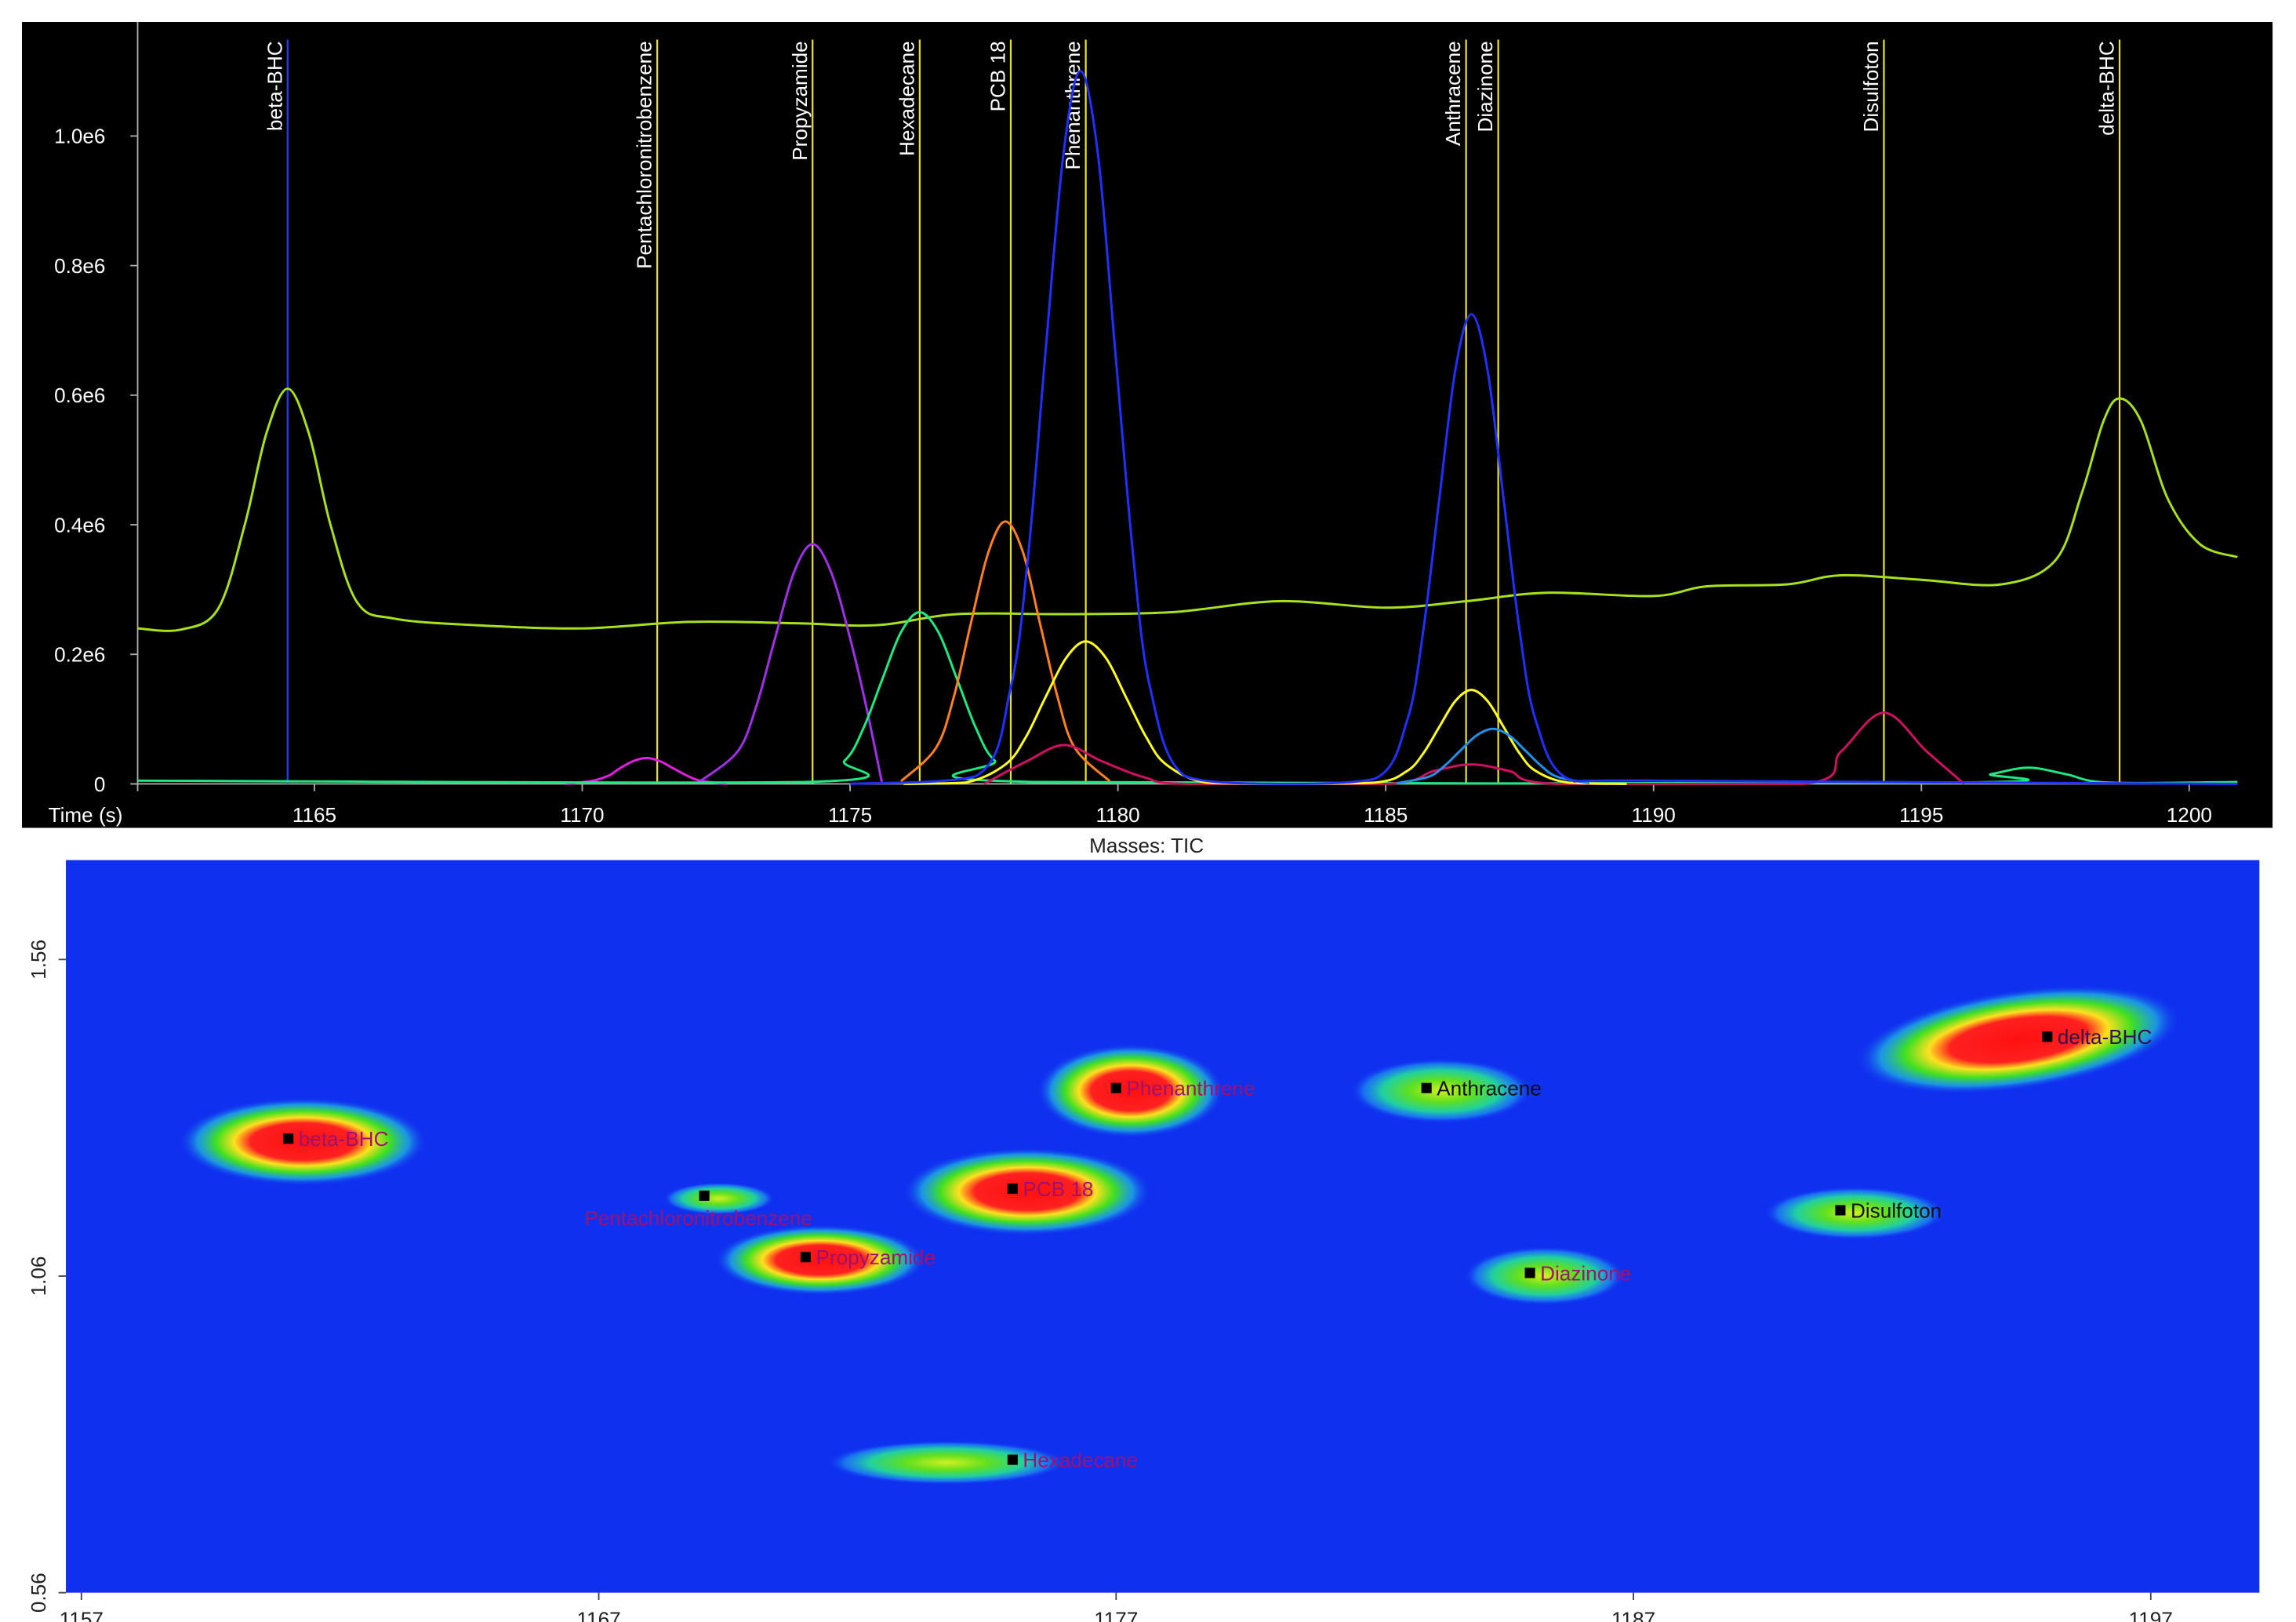 The width and height of the screenshot is (2296, 1622). Describe the element at coordinates (1190, 1088) in the screenshot. I see `peak-label: Phenanthrene` at that location.